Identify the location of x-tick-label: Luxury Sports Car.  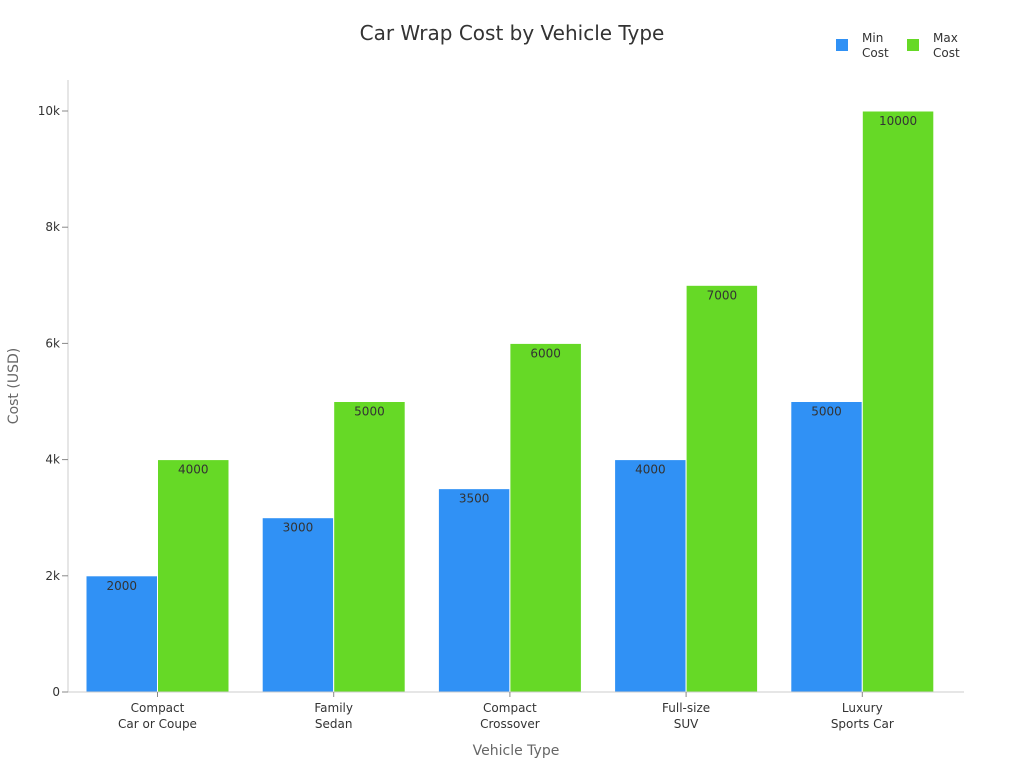
(862, 716).